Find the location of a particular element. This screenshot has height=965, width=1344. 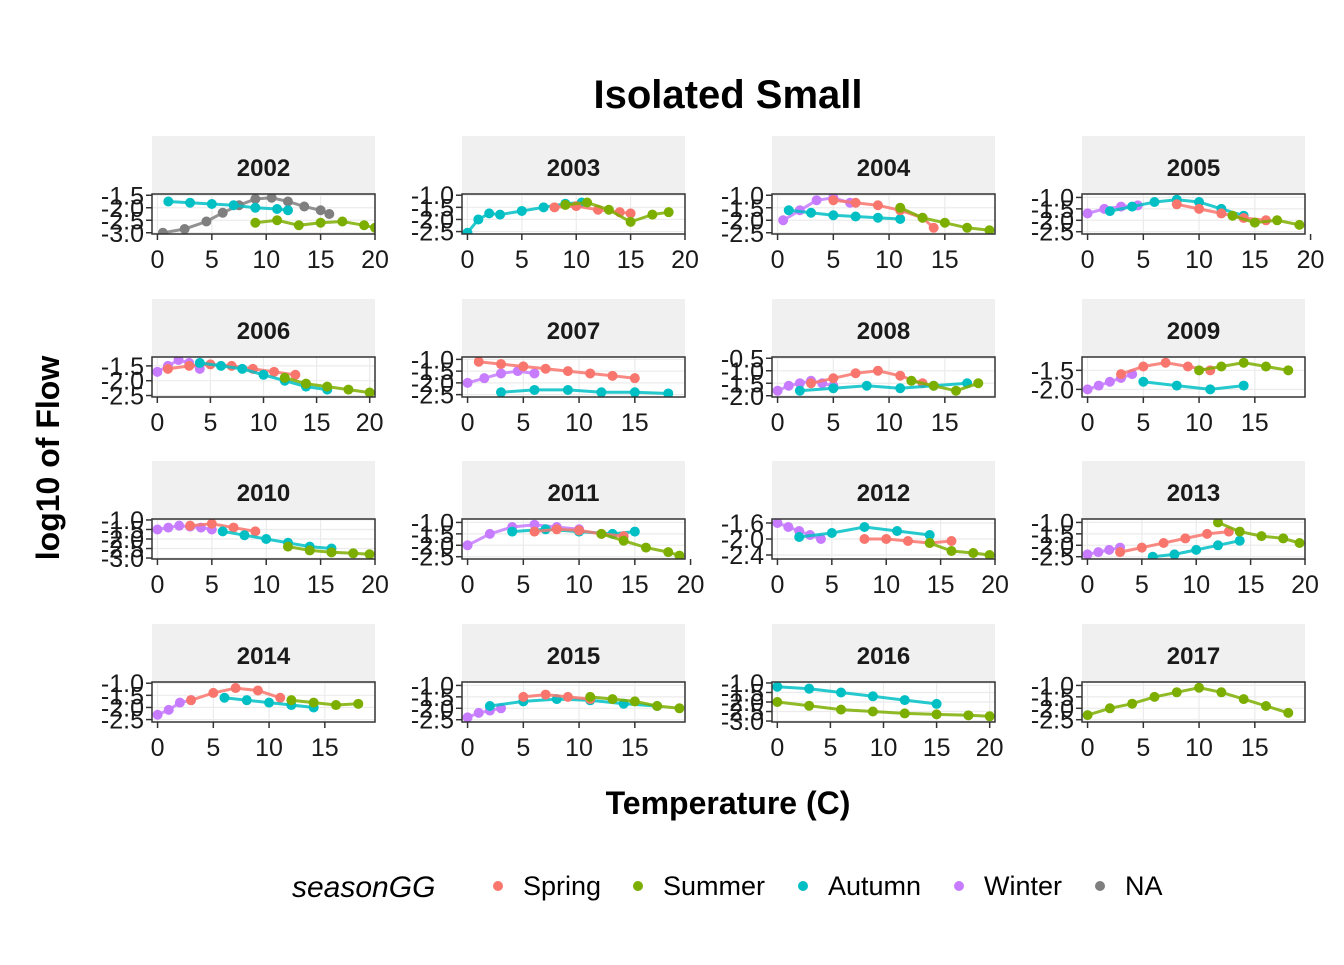

y-tick-label: -1.6 is located at coordinates (742, 524).